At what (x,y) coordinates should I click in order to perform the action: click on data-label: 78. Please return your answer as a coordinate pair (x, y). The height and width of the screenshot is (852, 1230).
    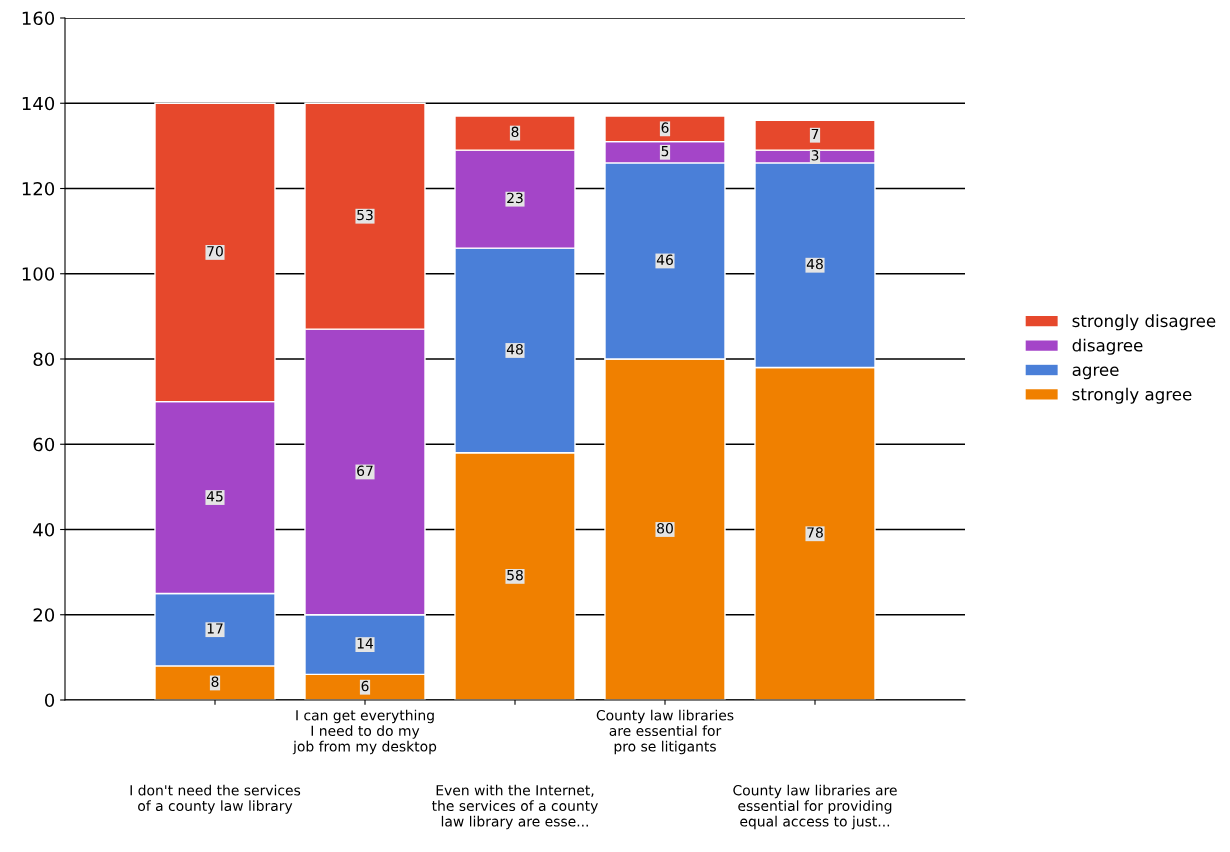
    Looking at the image, I should click on (815, 532).